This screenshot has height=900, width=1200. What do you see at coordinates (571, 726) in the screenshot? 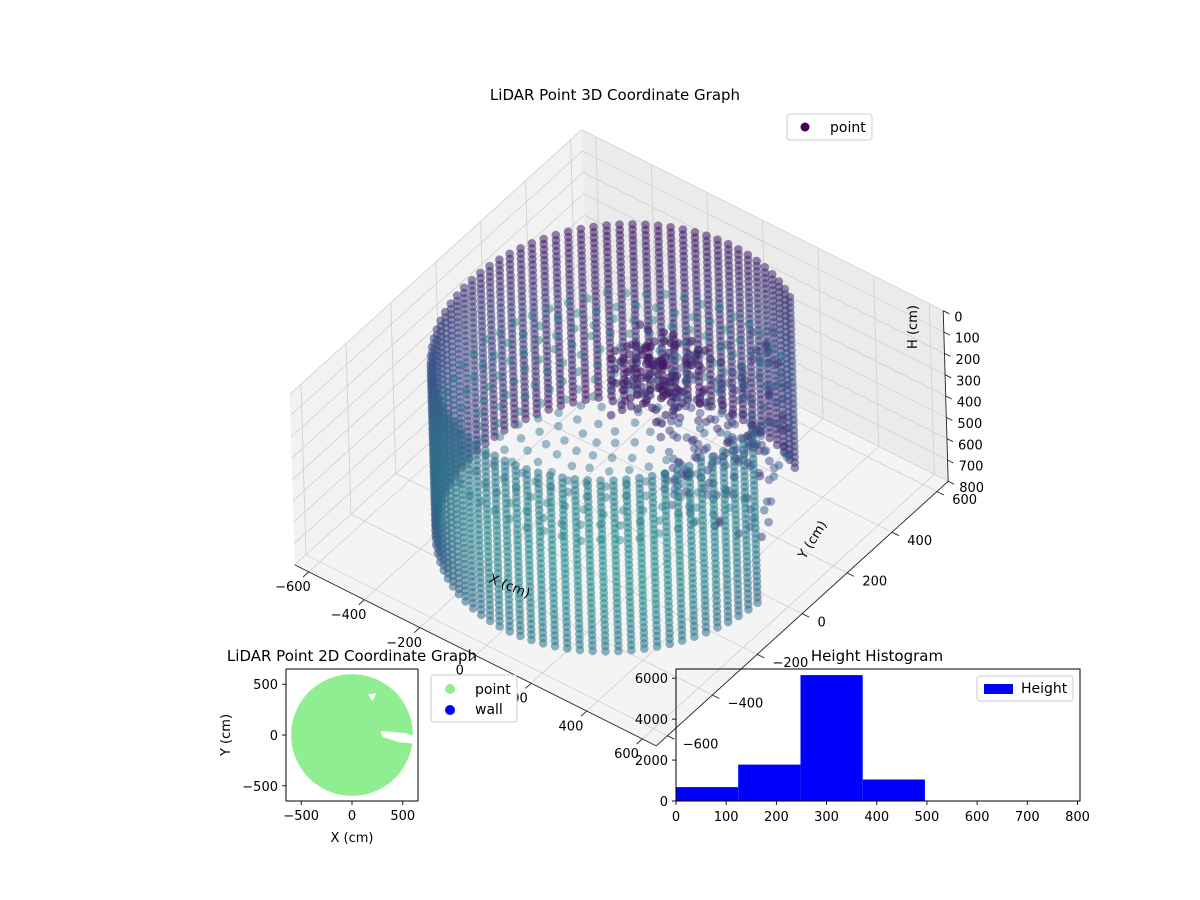
I see `x-tick-label-3d: 400` at bounding box center [571, 726].